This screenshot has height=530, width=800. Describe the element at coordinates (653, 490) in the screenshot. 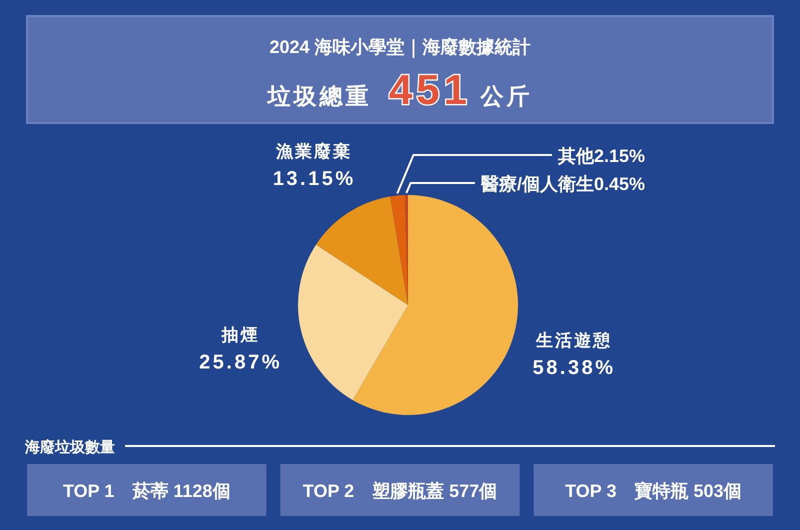

I see `card: TOP 3 寶特瓶 503個` at that location.